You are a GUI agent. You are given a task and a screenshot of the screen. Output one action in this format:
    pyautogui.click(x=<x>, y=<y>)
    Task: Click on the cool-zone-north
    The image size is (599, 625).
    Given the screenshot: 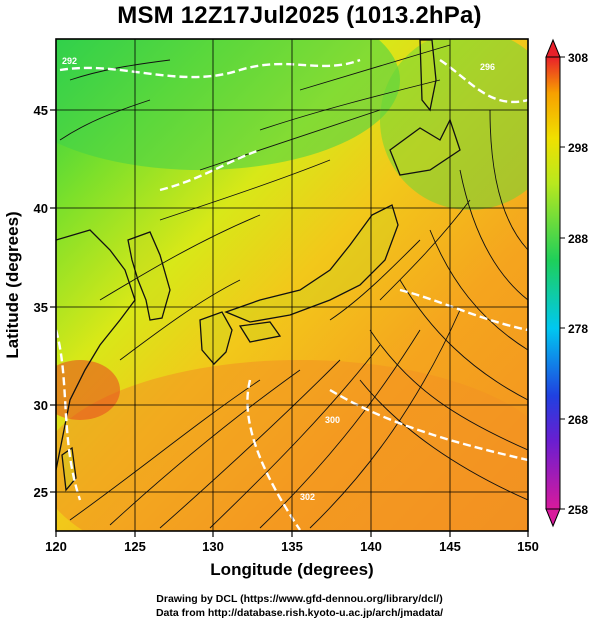 What is the action you would take?
    pyautogui.click(x=228, y=104)
    